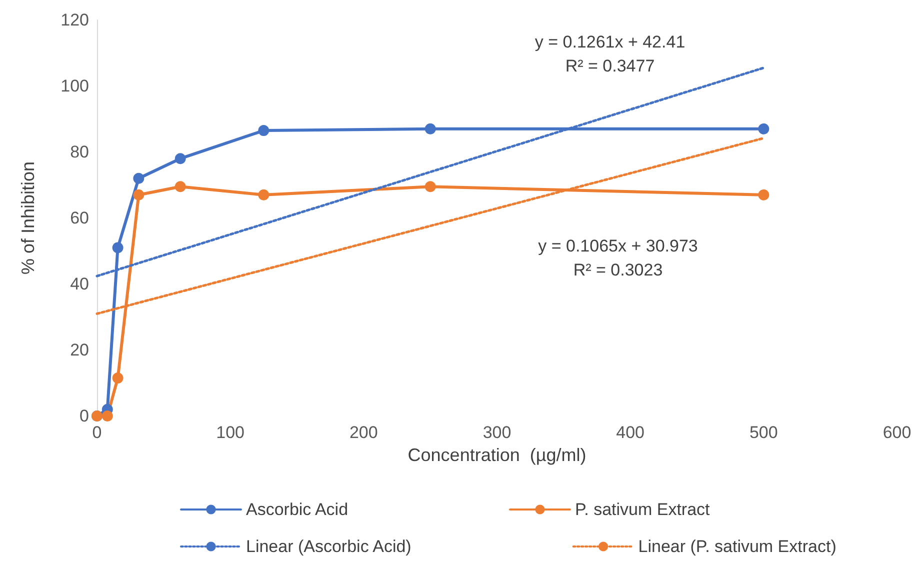 The width and height of the screenshot is (917, 563). I want to click on y-tick-label: 40, so click(79, 284).